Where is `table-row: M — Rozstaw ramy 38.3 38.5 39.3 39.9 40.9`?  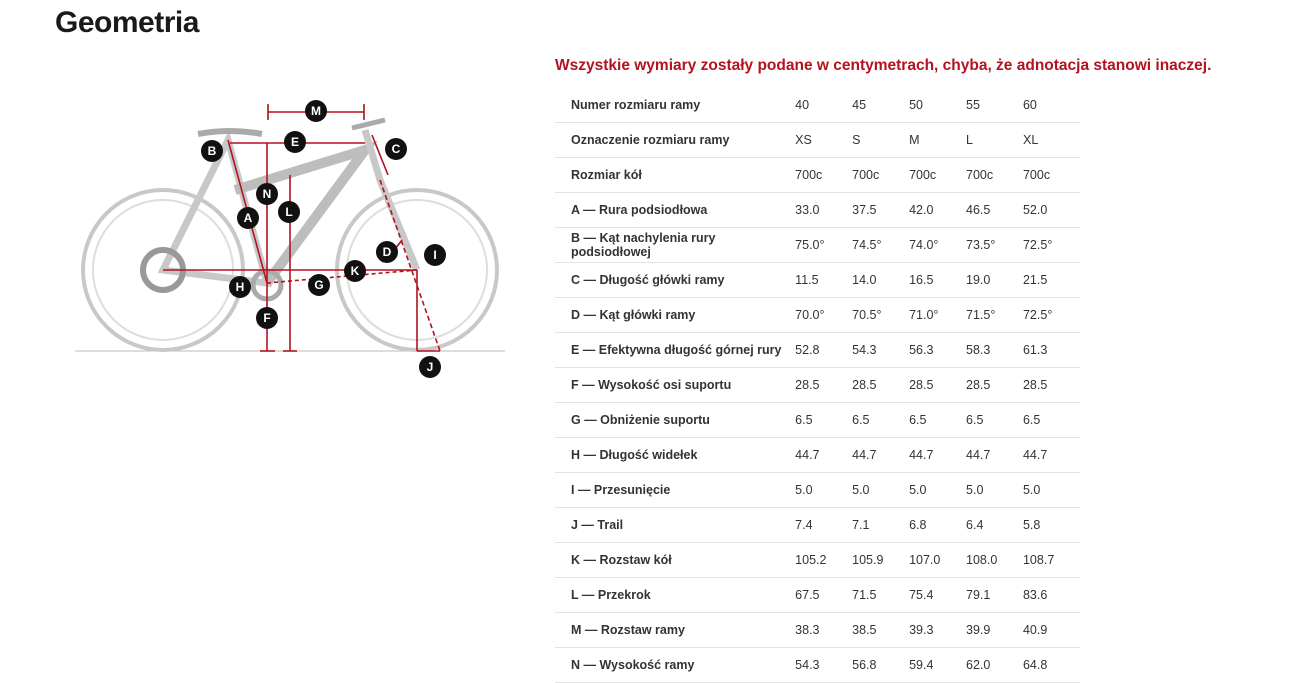 table-row: M — Rozstaw ramy 38.3 38.5 39.3 39.9 40.9 is located at coordinates (817, 630).